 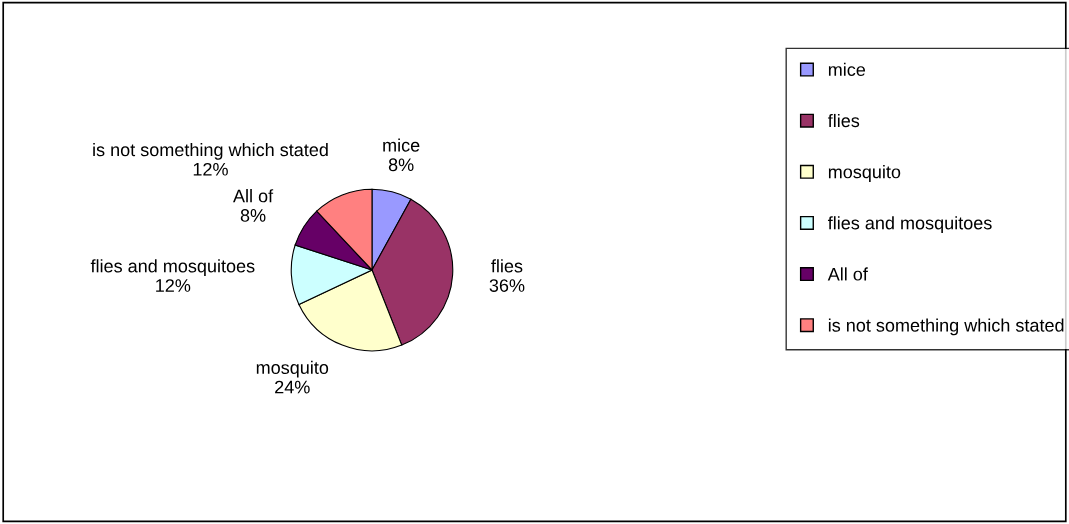 I want to click on legend-label: mosquito, so click(x=864, y=173).